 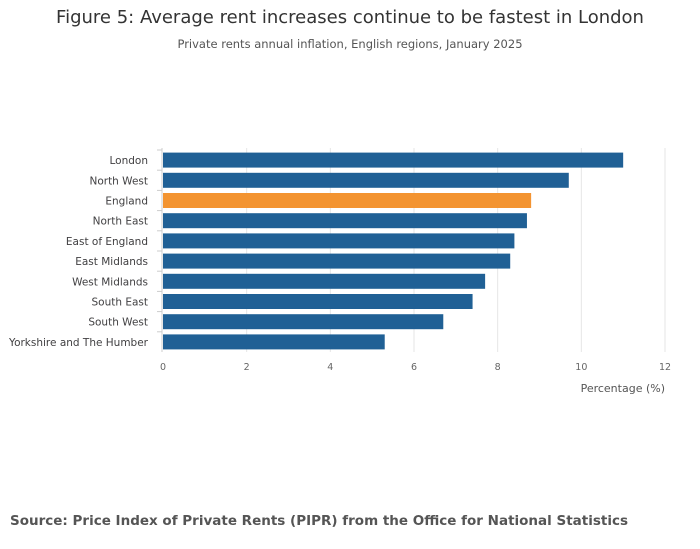 I want to click on category-label: Yorkshire and The Humber, so click(x=78, y=343).